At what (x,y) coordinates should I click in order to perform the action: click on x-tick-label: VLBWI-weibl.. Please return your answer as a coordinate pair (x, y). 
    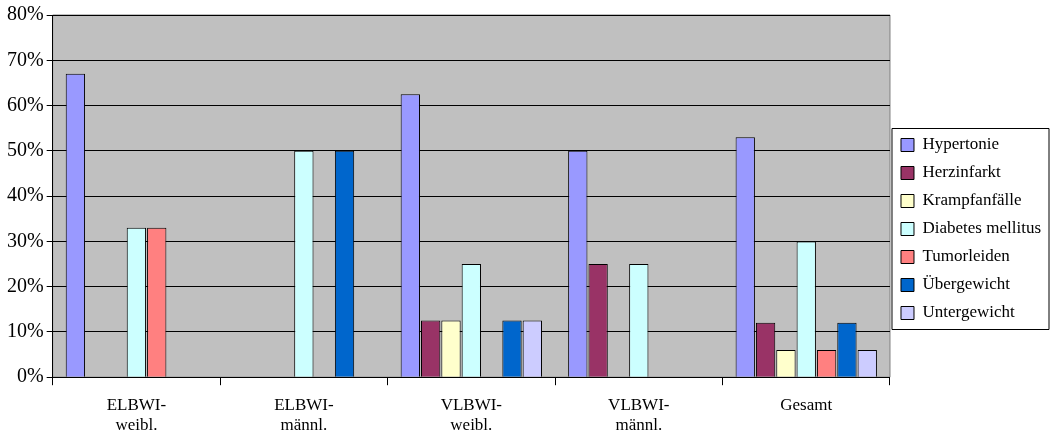
    Looking at the image, I should click on (471, 414).